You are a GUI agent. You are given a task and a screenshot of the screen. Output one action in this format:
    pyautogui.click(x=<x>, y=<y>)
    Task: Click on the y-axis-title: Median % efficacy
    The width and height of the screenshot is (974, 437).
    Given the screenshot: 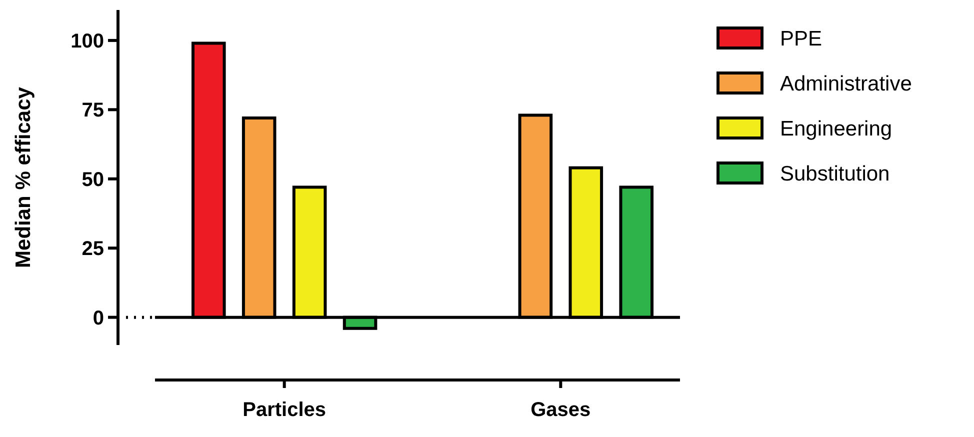 What is the action you would take?
    pyautogui.click(x=23, y=177)
    